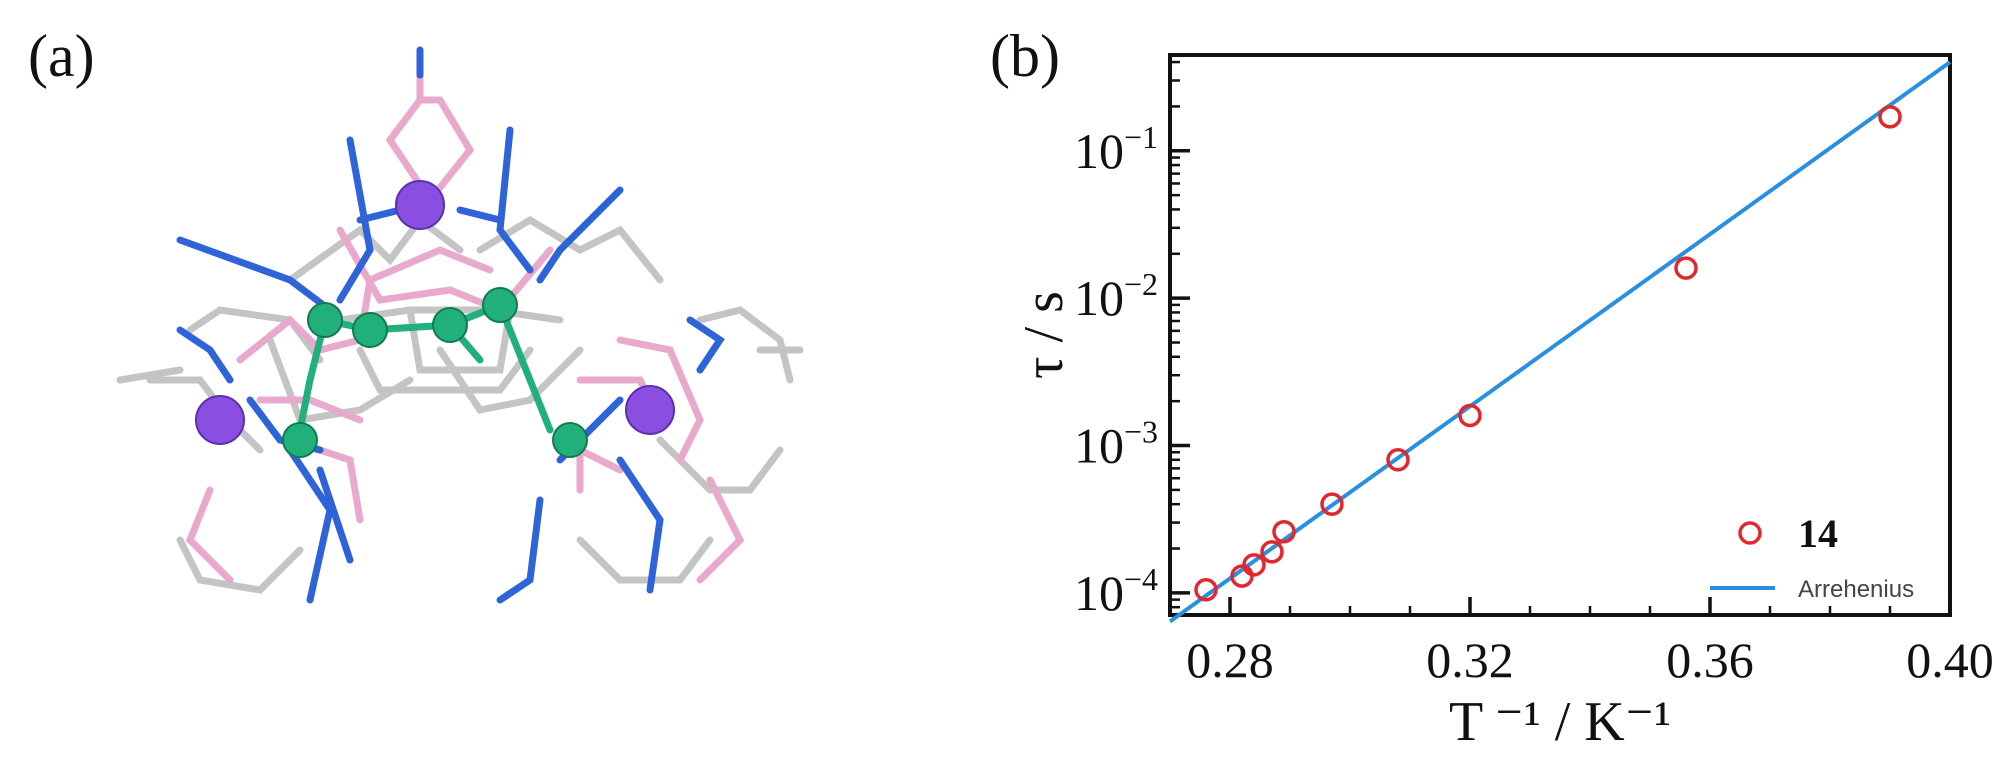 Image resolution: width=2000 pixels, height=768 pixels. What do you see at coordinates (1116, 591) in the screenshot?
I see `y-tick-label: 10⁻⁴` at bounding box center [1116, 591].